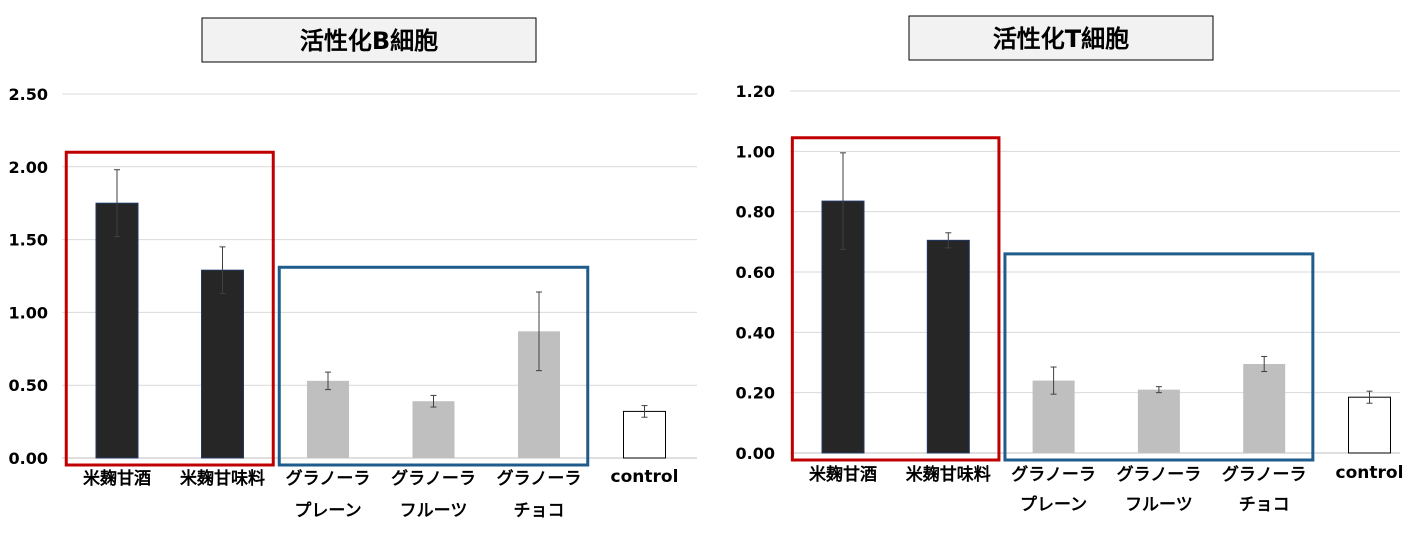 The image size is (1416, 544). What do you see at coordinates (117, 478) in the screenshot?
I see `chart1-x-tick-label: 米麹甘酒` at bounding box center [117, 478].